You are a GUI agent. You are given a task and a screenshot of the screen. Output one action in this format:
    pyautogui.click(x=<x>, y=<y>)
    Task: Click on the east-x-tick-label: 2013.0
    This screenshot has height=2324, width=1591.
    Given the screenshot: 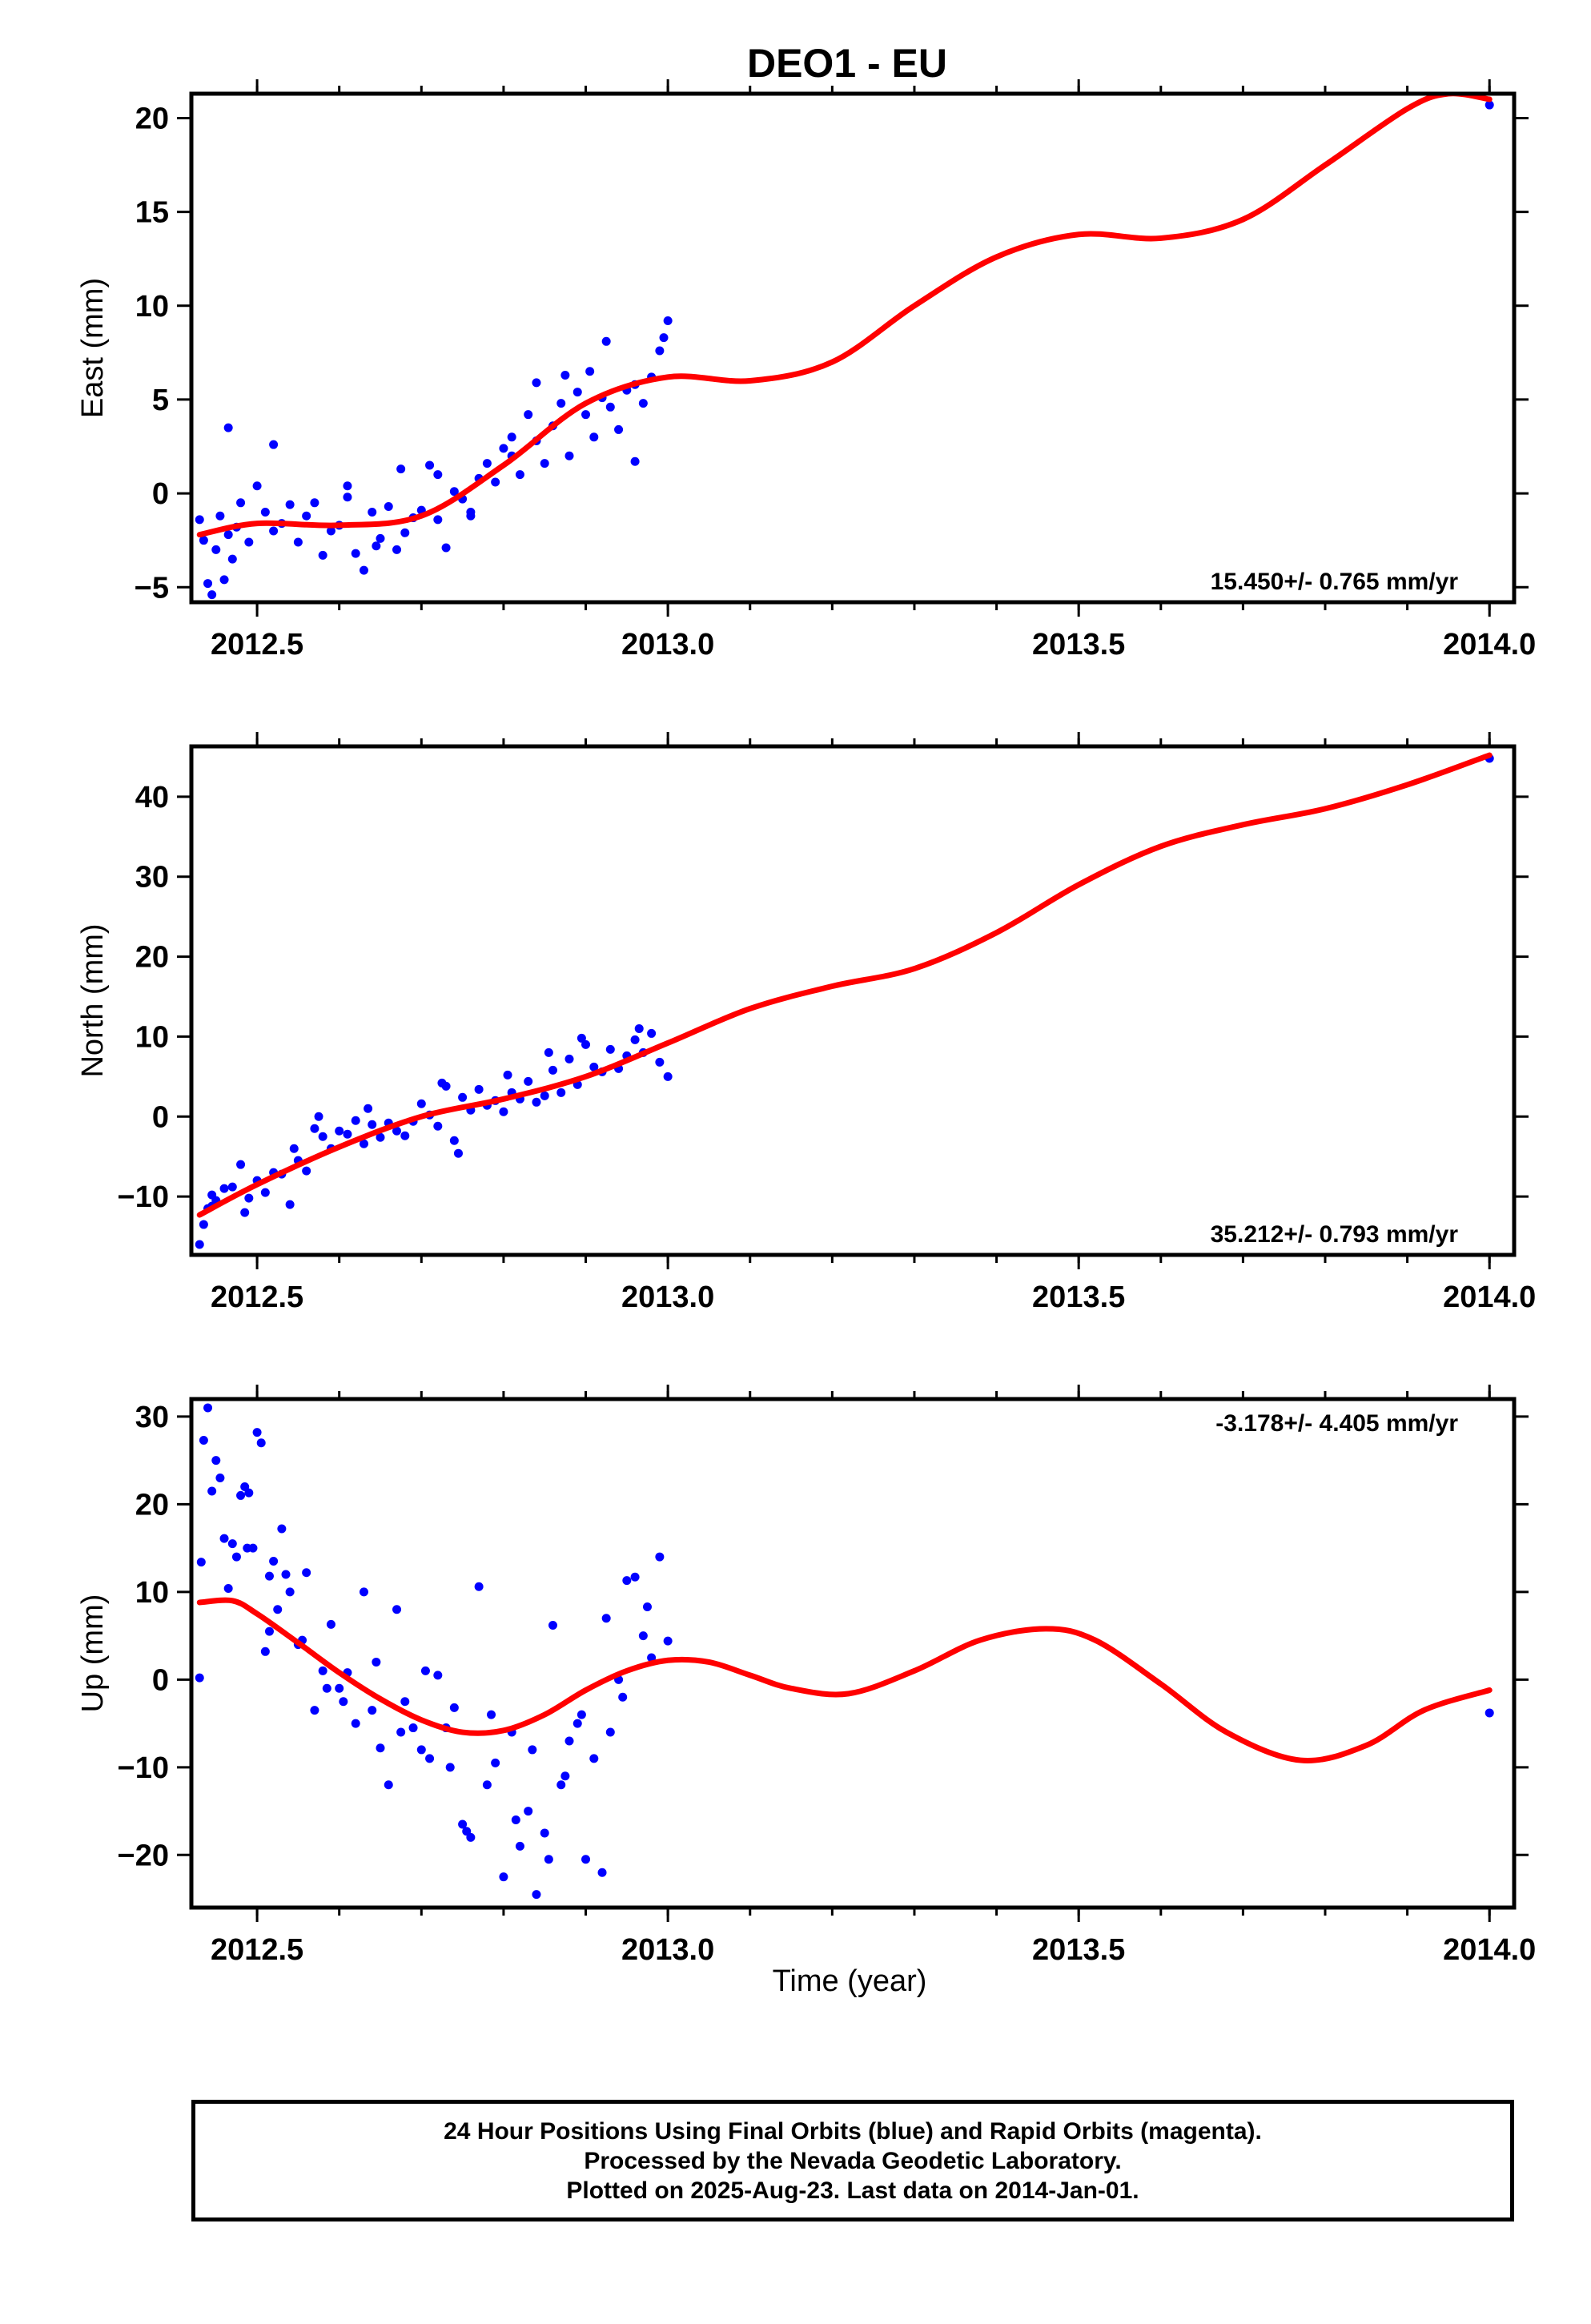 What is the action you would take?
    pyautogui.click(x=667, y=644)
    